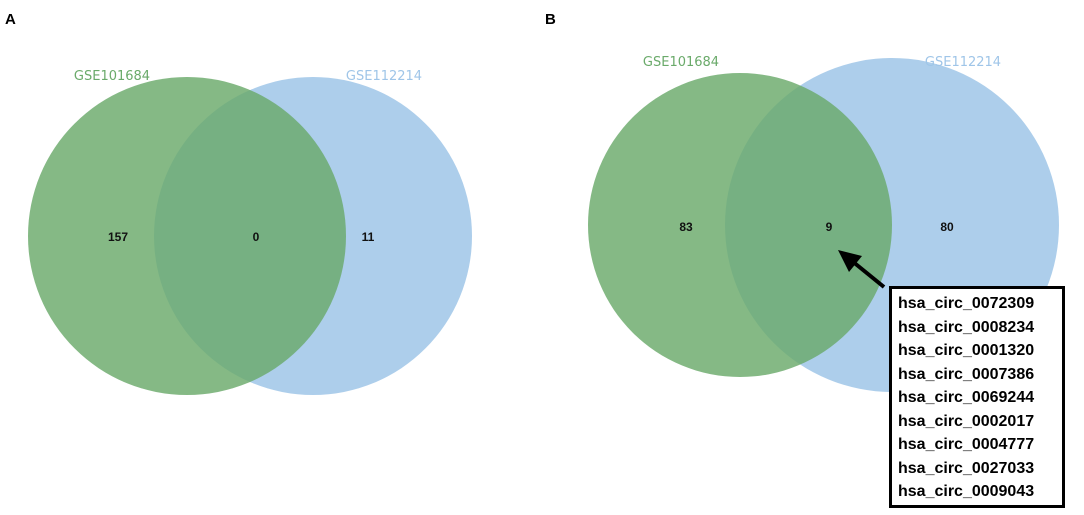  What do you see at coordinates (963, 62) in the screenshot?
I see `panel-b-set-right-label: GSE112214` at bounding box center [963, 62].